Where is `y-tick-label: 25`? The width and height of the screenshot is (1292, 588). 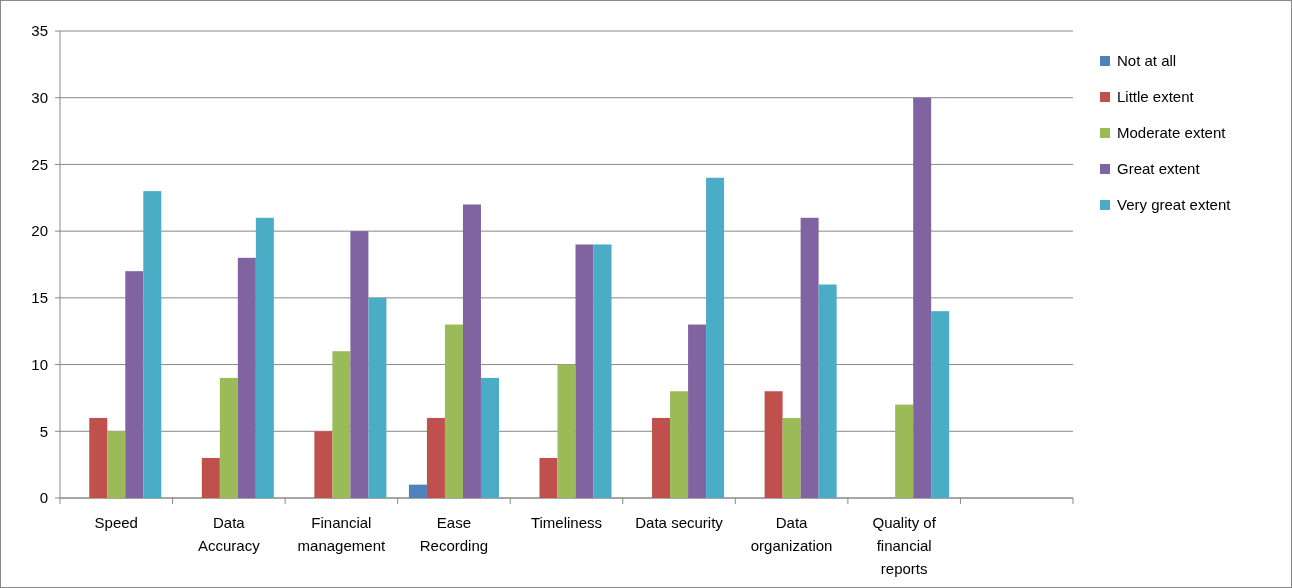
y-tick-label: 25 is located at coordinates (39, 164).